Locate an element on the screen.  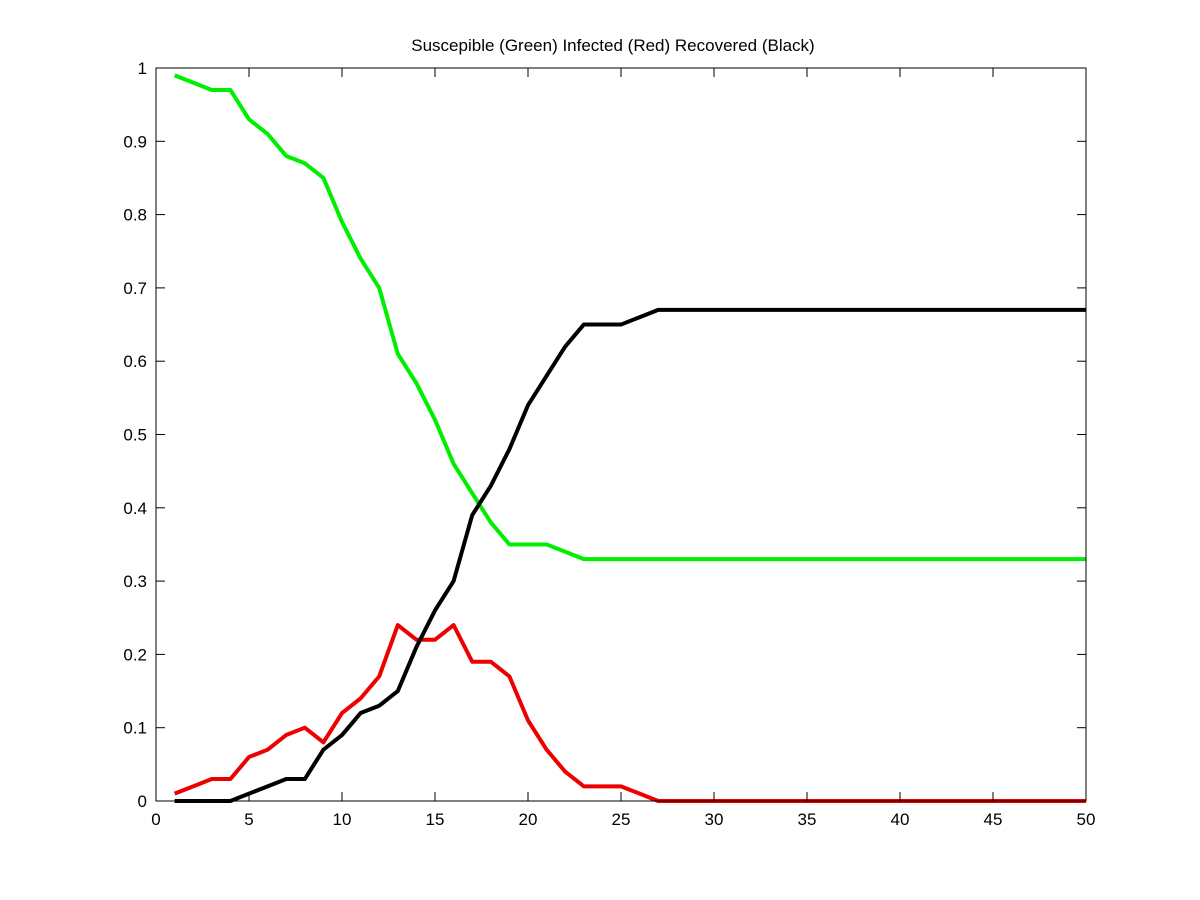
y-tick-label: 0 is located at coordinates (142, 801).